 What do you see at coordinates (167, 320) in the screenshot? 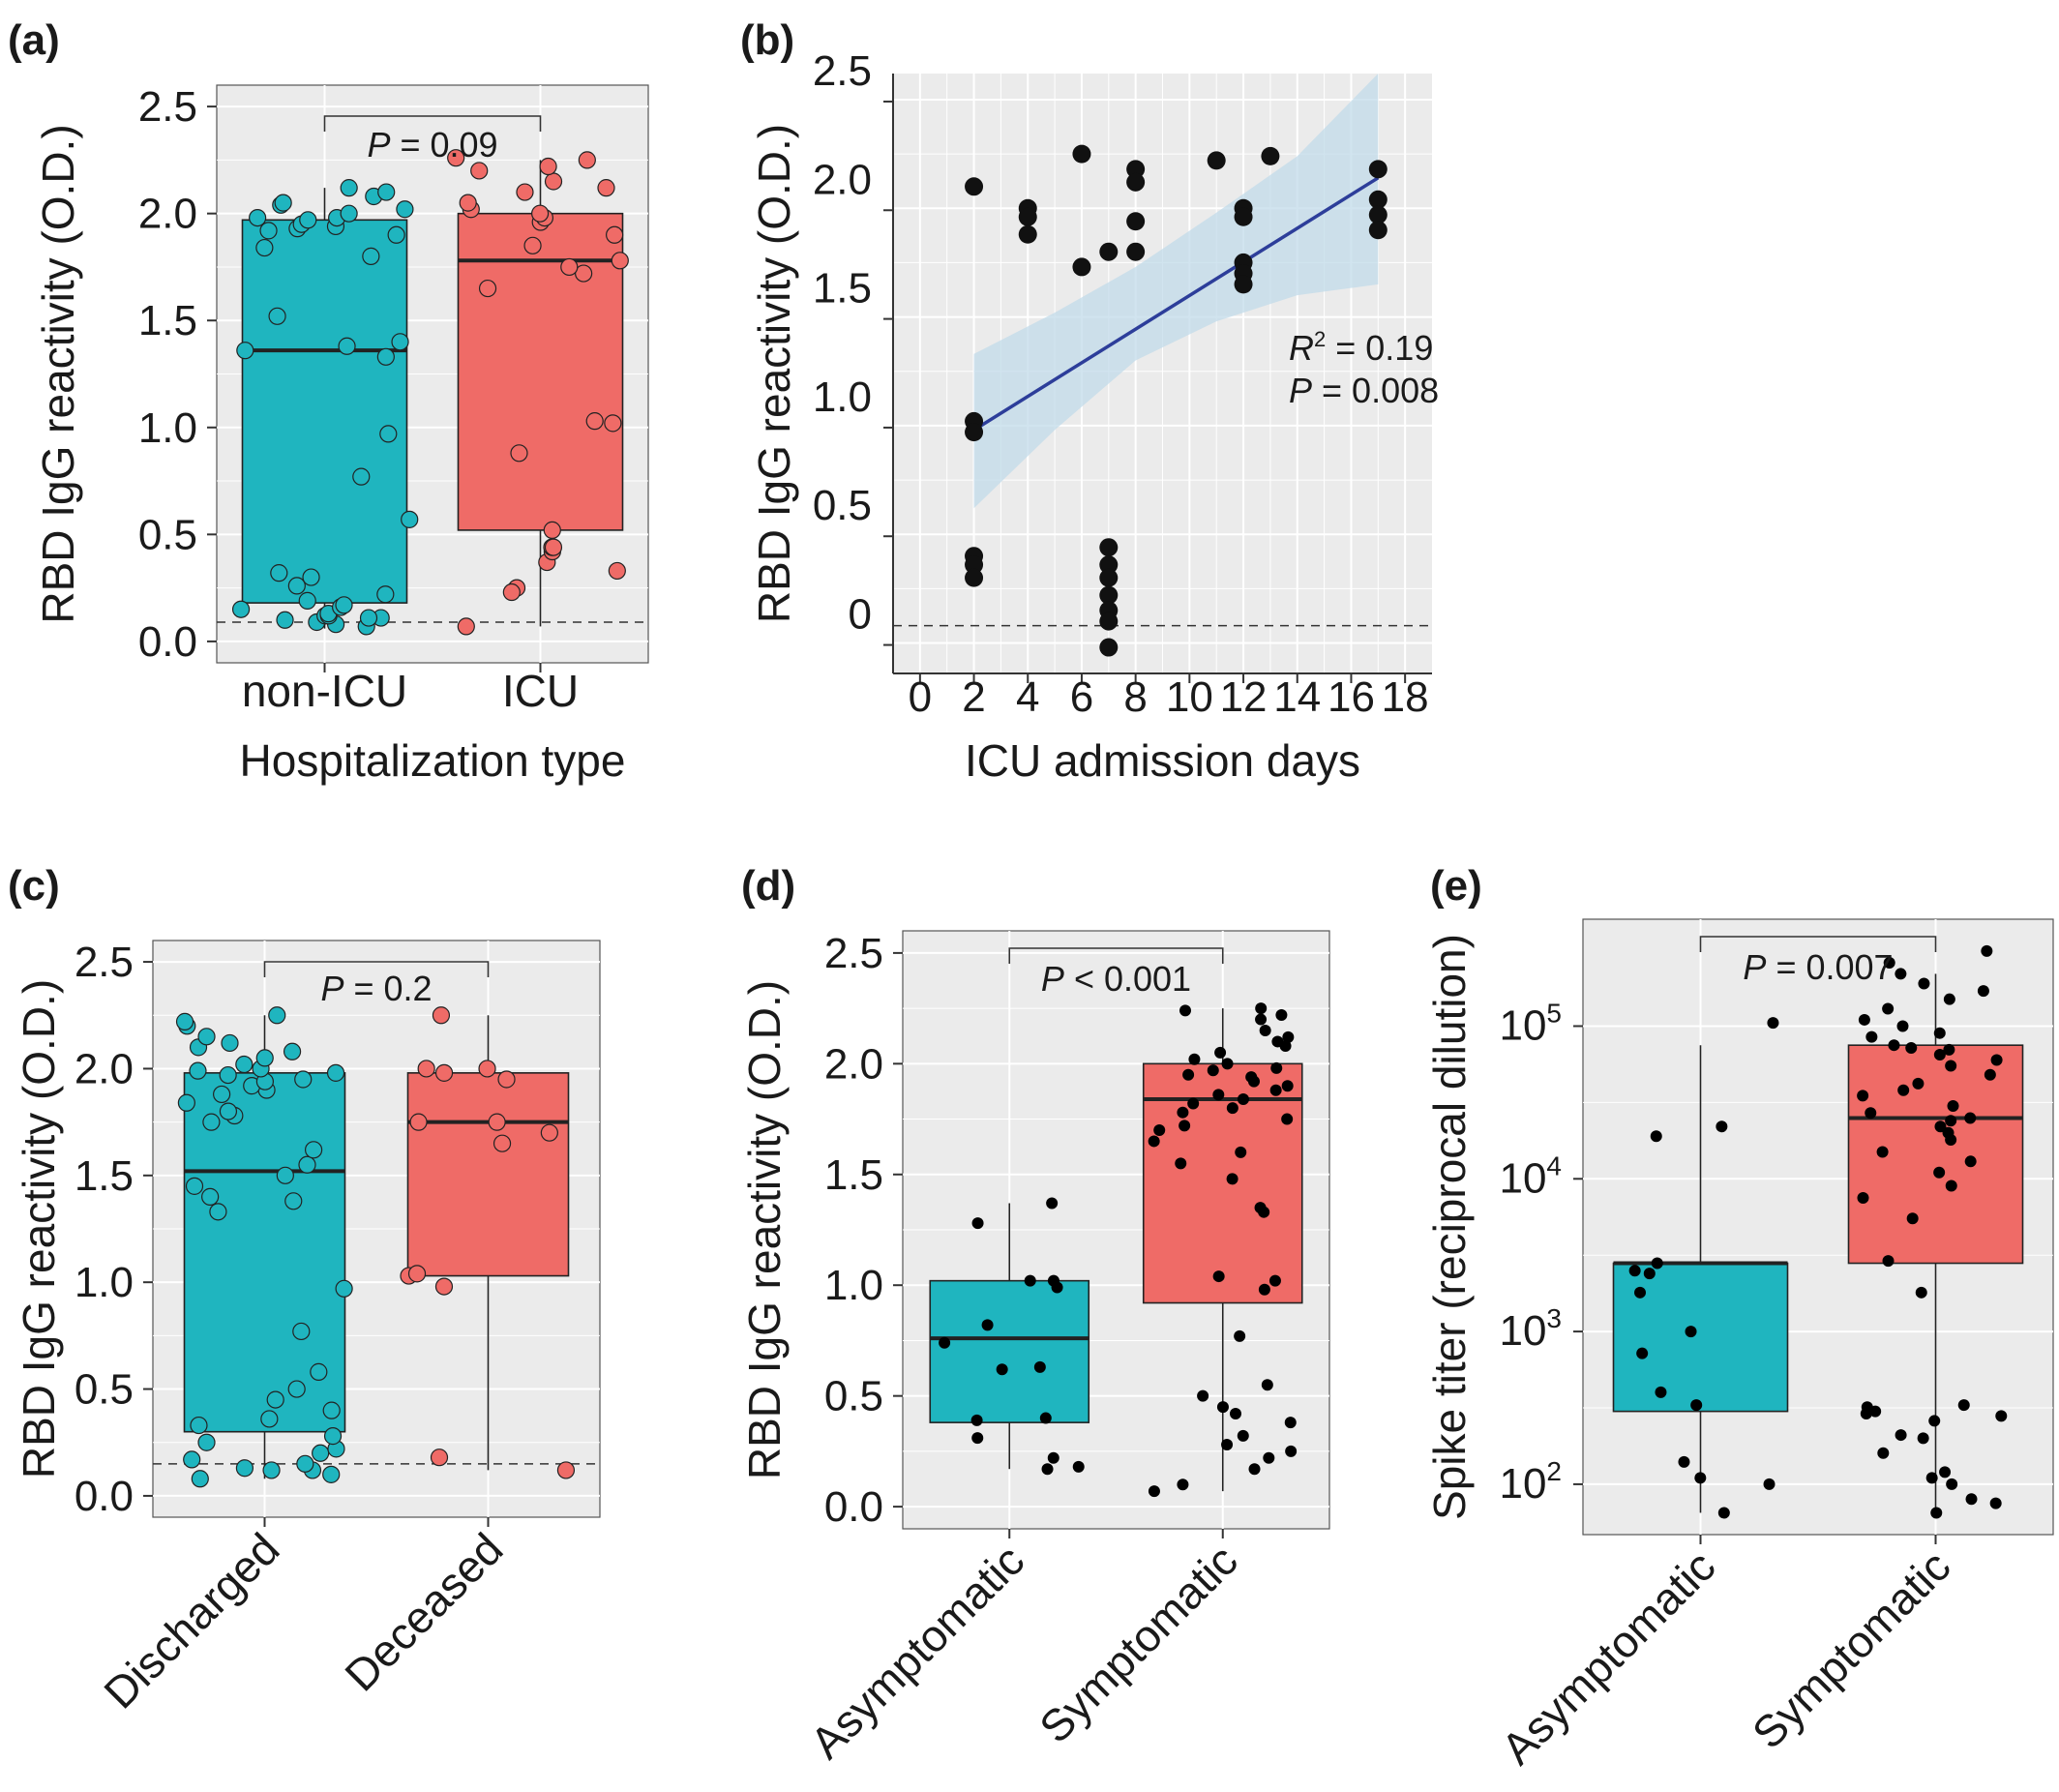
I see `y-tick-label: 1.5` at bounding box center [167, 320].